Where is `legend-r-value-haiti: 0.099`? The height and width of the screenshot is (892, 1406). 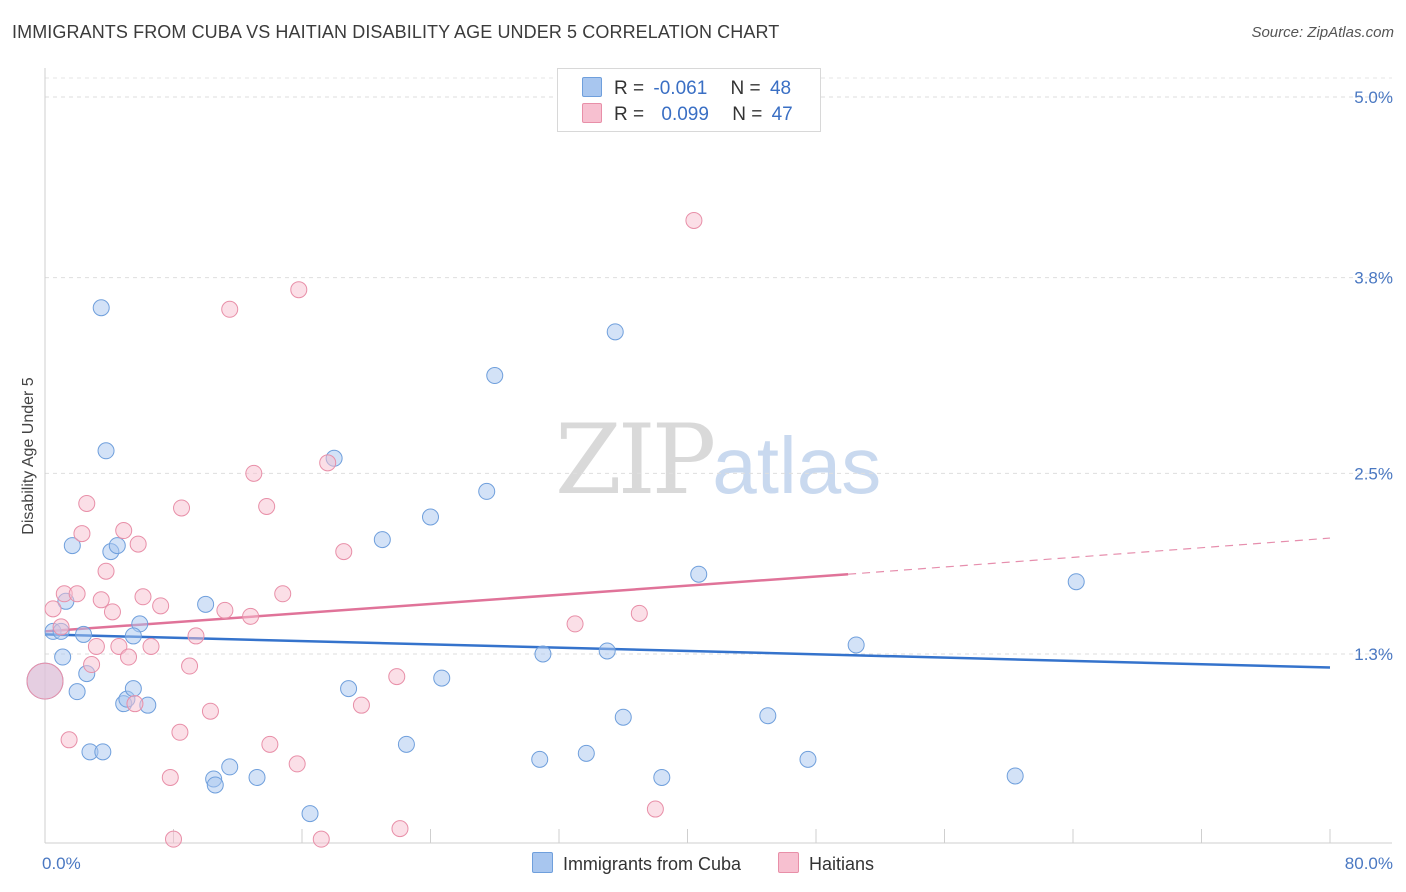 legend-r-value-haiti: 0.099 is located at coordinates (685, 114).